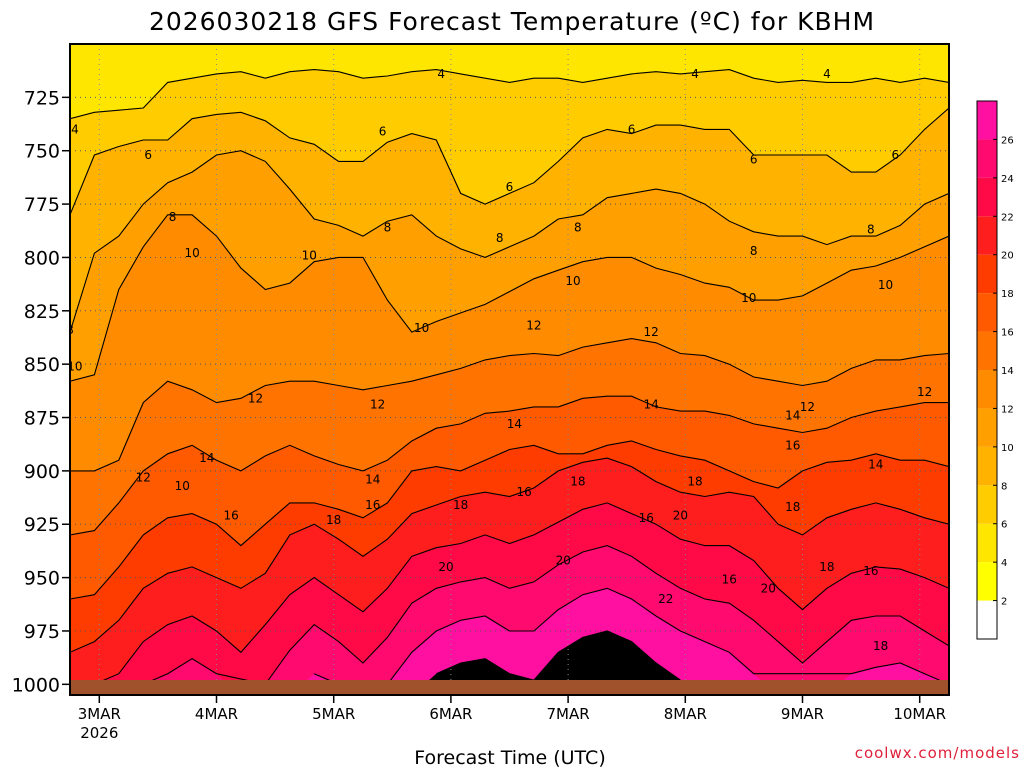 Image resolution: width=1024 pixels, height=768 pixels. Describe the element at coordinates (99, 733) in the screenshot. I see `x-tick-sublabel: 2026` at that location.